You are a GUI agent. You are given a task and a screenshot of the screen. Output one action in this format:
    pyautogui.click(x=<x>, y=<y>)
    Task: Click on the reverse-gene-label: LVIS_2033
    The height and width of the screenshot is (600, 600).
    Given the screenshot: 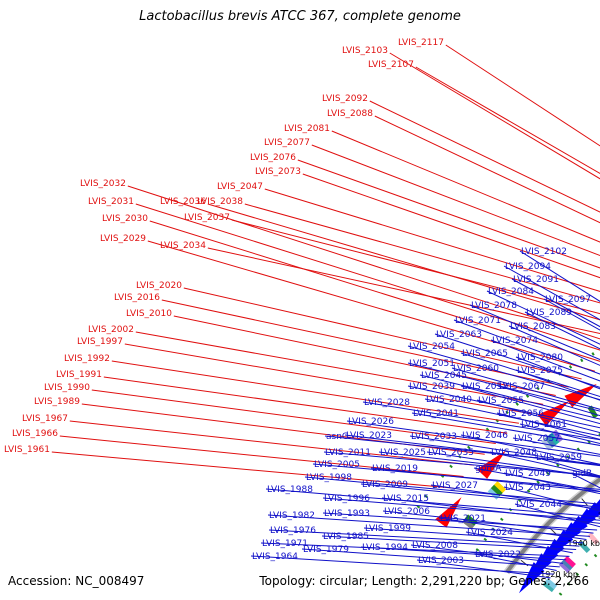 What is the action you would take?
    pyautogui.click(x=434, y=437)
    